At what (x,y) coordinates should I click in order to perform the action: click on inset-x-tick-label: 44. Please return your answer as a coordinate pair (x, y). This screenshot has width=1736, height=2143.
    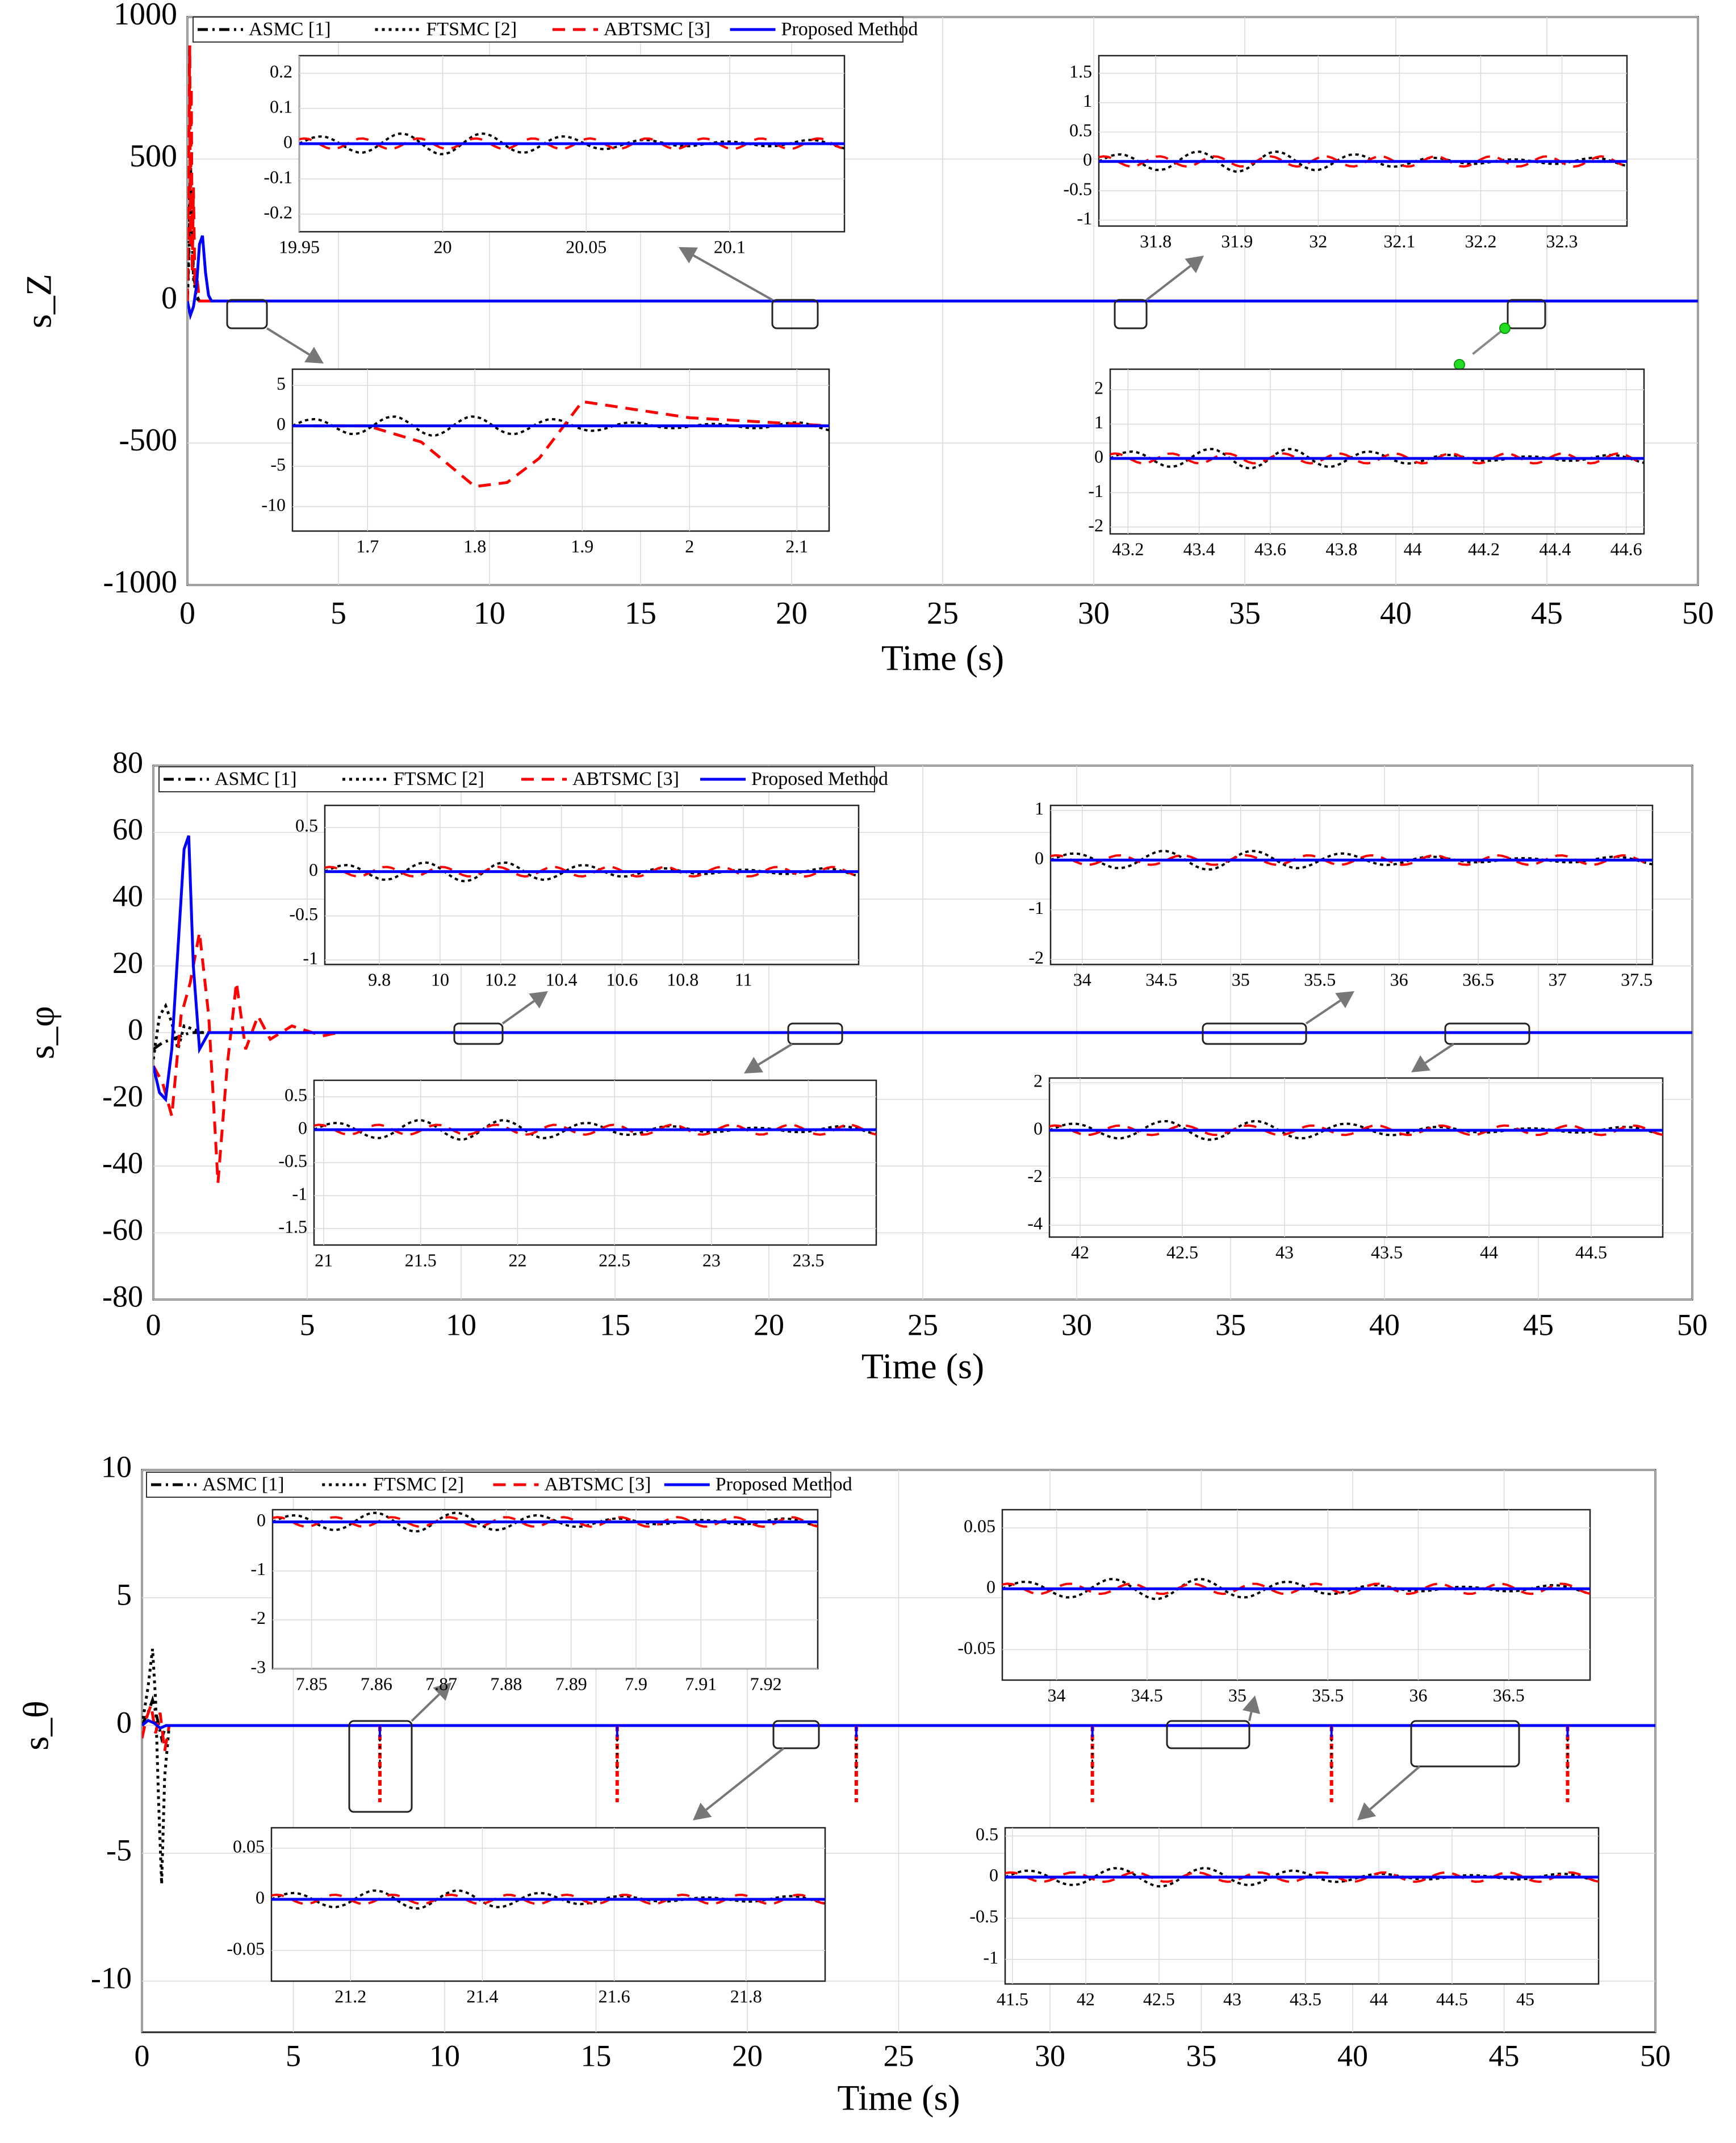
    Looking at the image, I should click on (1489, 1252).